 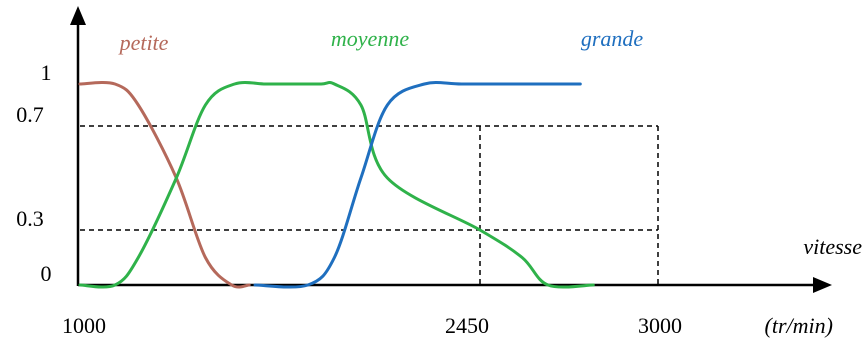 What do you see at coordinates (832, 246) in the screenshot?
I see `x-axis-label: vitesse` at bounding box center [832, 246].